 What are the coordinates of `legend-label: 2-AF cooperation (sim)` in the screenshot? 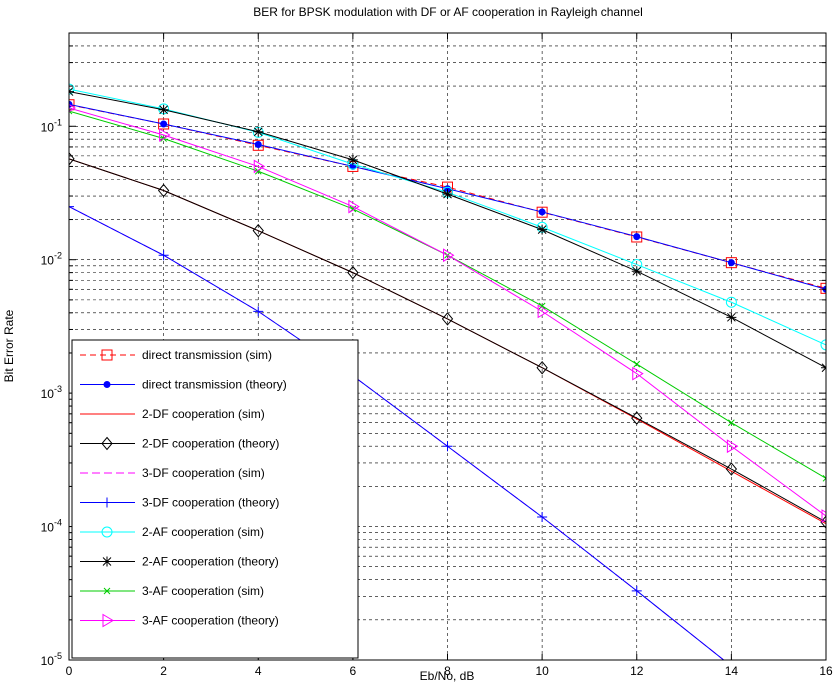 It's located at (203, 532).